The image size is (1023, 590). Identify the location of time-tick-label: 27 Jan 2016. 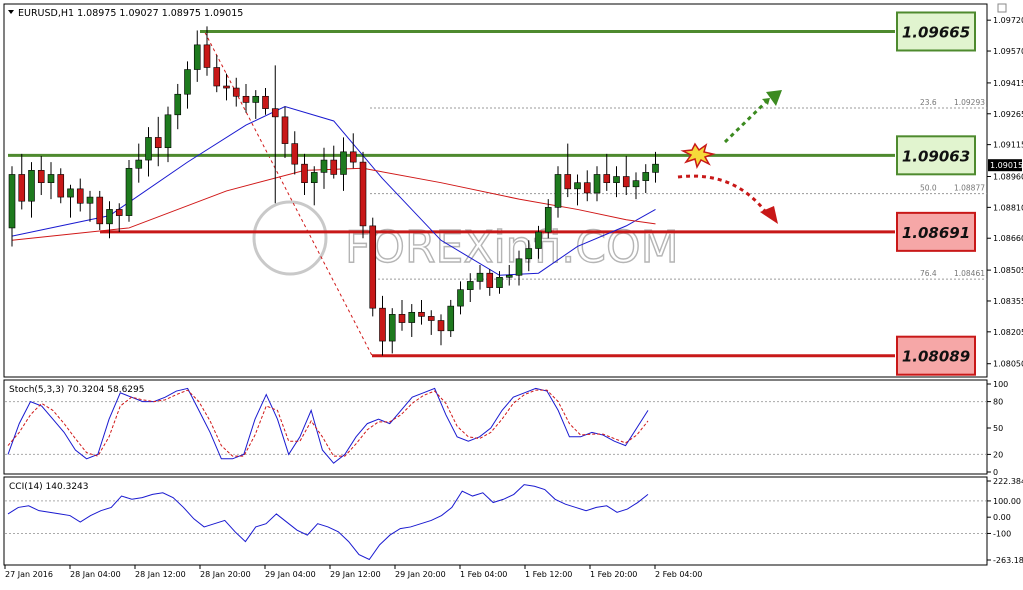
(29, 574).